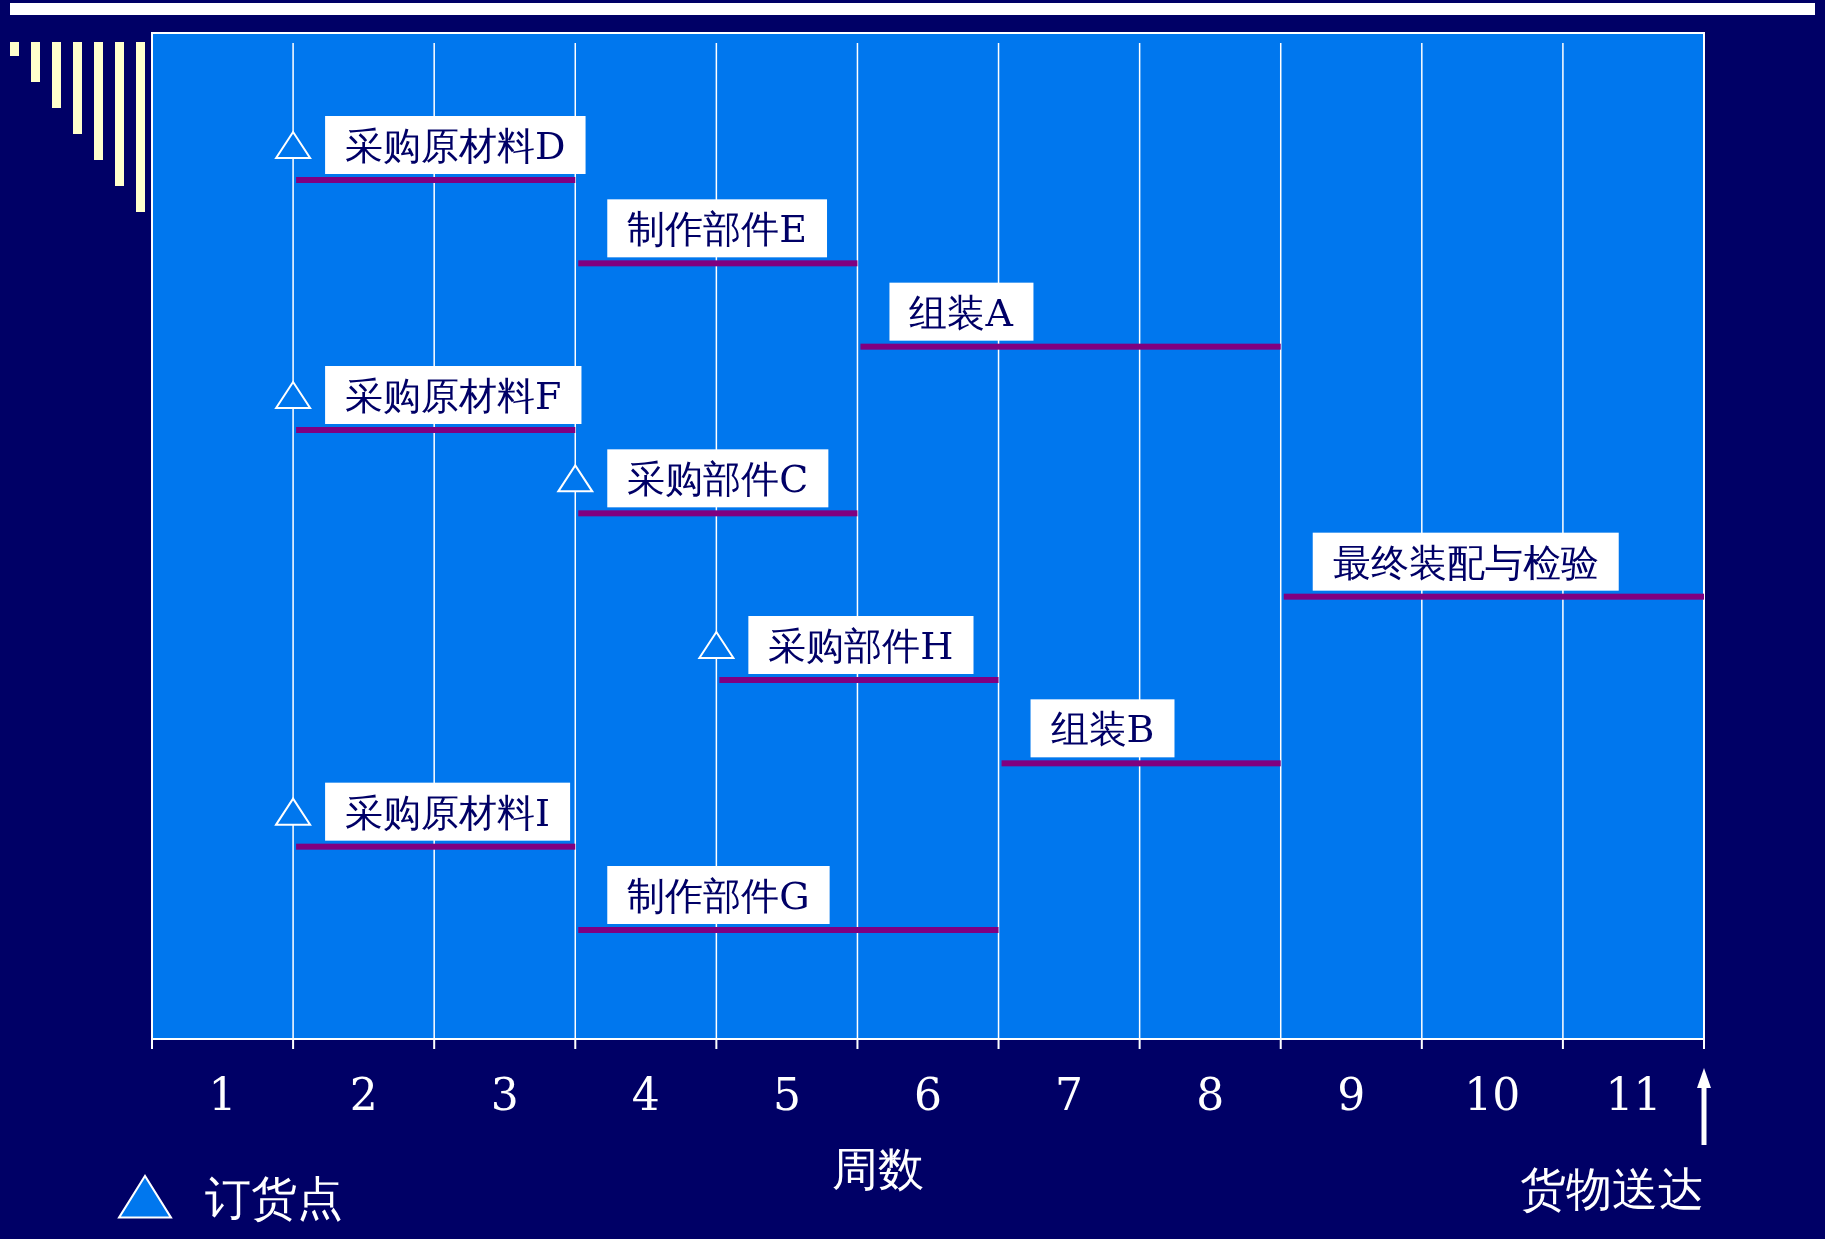 Image resolution: width=1825 pixels, height=1239 pixels. What do you see at coordinates (961, 312) in the screenshot?
I see `y-tick-label: 组装A` at bounding box center [961, 312].